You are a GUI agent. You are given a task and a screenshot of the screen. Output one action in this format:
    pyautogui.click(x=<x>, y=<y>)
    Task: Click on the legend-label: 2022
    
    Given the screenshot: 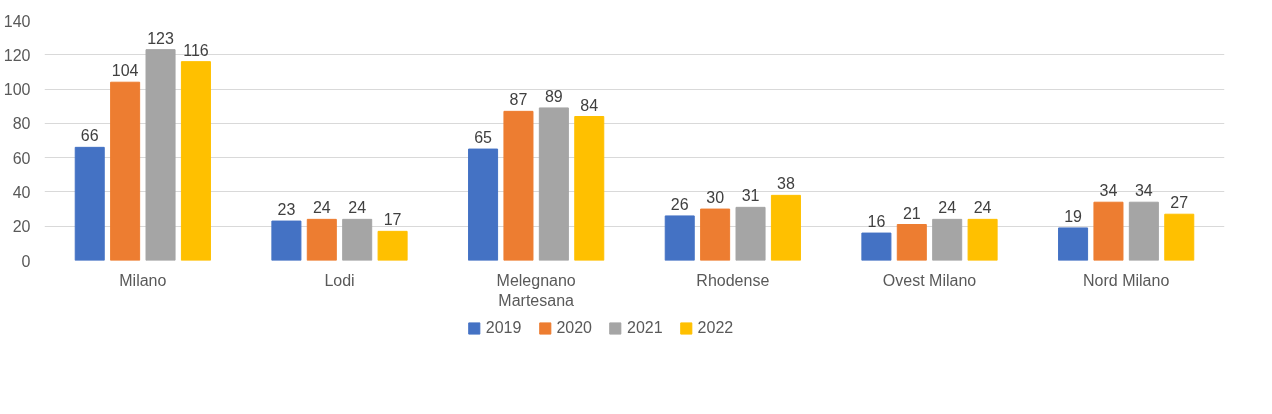 What is the action you would take?
    pyautogui.click(x=715, y=328)
    